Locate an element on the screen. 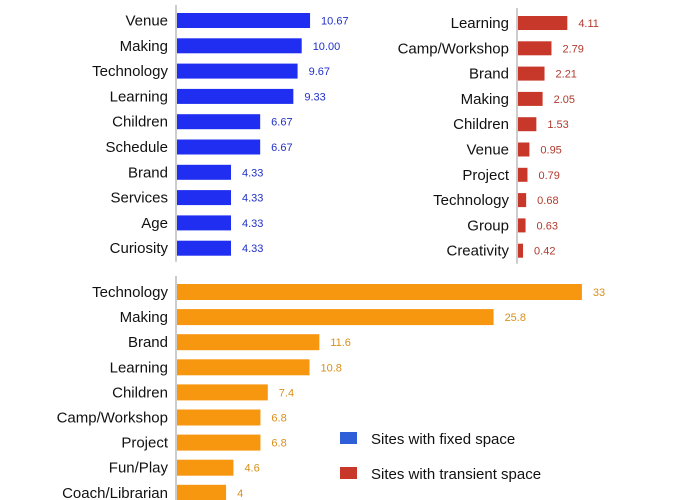 This screenshot has height=500, width=680. category-label: Fun/Play is located at coordinates (139, 468).